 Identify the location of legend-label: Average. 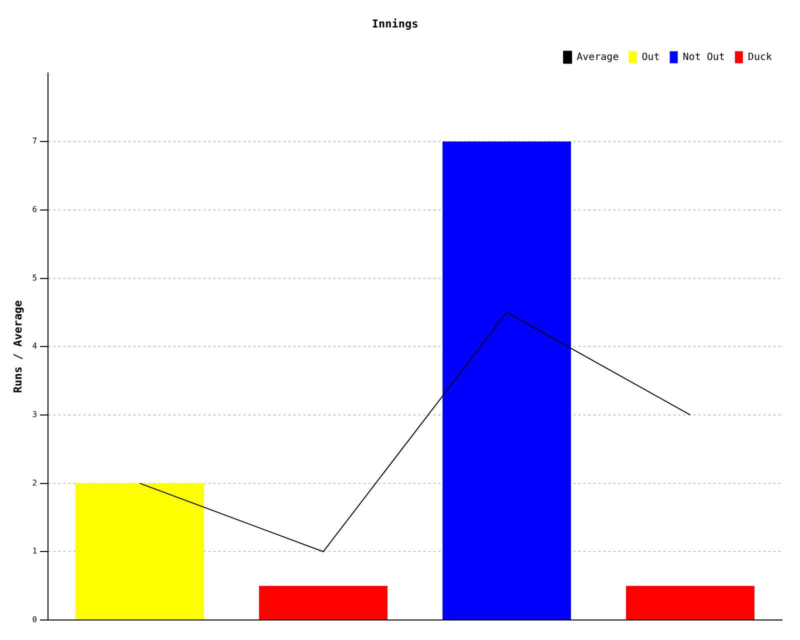
(597, 57).